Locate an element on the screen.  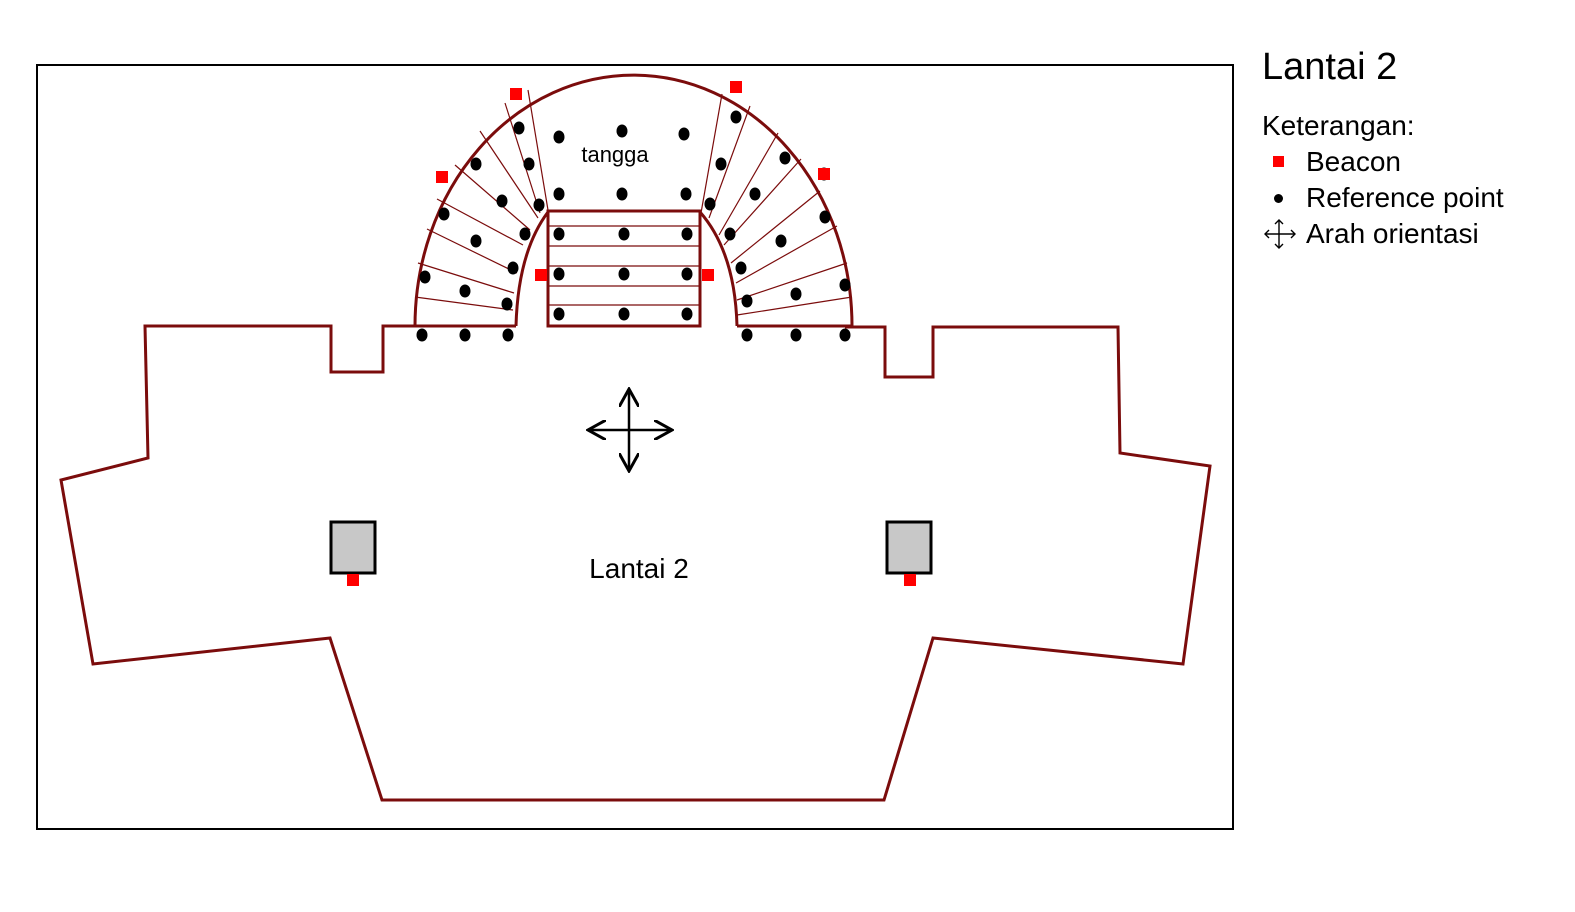
stair-inner-left is located at coordinates (532, 269).